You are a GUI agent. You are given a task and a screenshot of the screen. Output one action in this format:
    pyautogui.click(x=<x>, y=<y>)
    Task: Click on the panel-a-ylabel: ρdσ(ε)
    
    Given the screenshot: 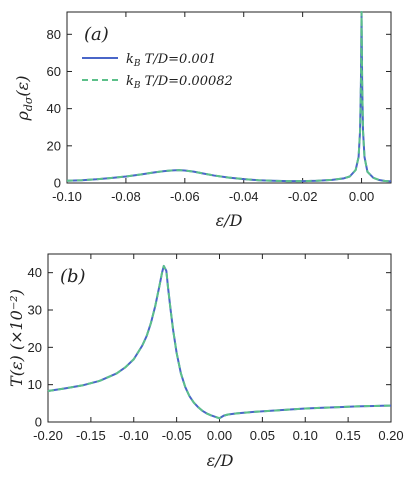 What is the action you would take?
    pyautogui.click(x=24, y=98)
    